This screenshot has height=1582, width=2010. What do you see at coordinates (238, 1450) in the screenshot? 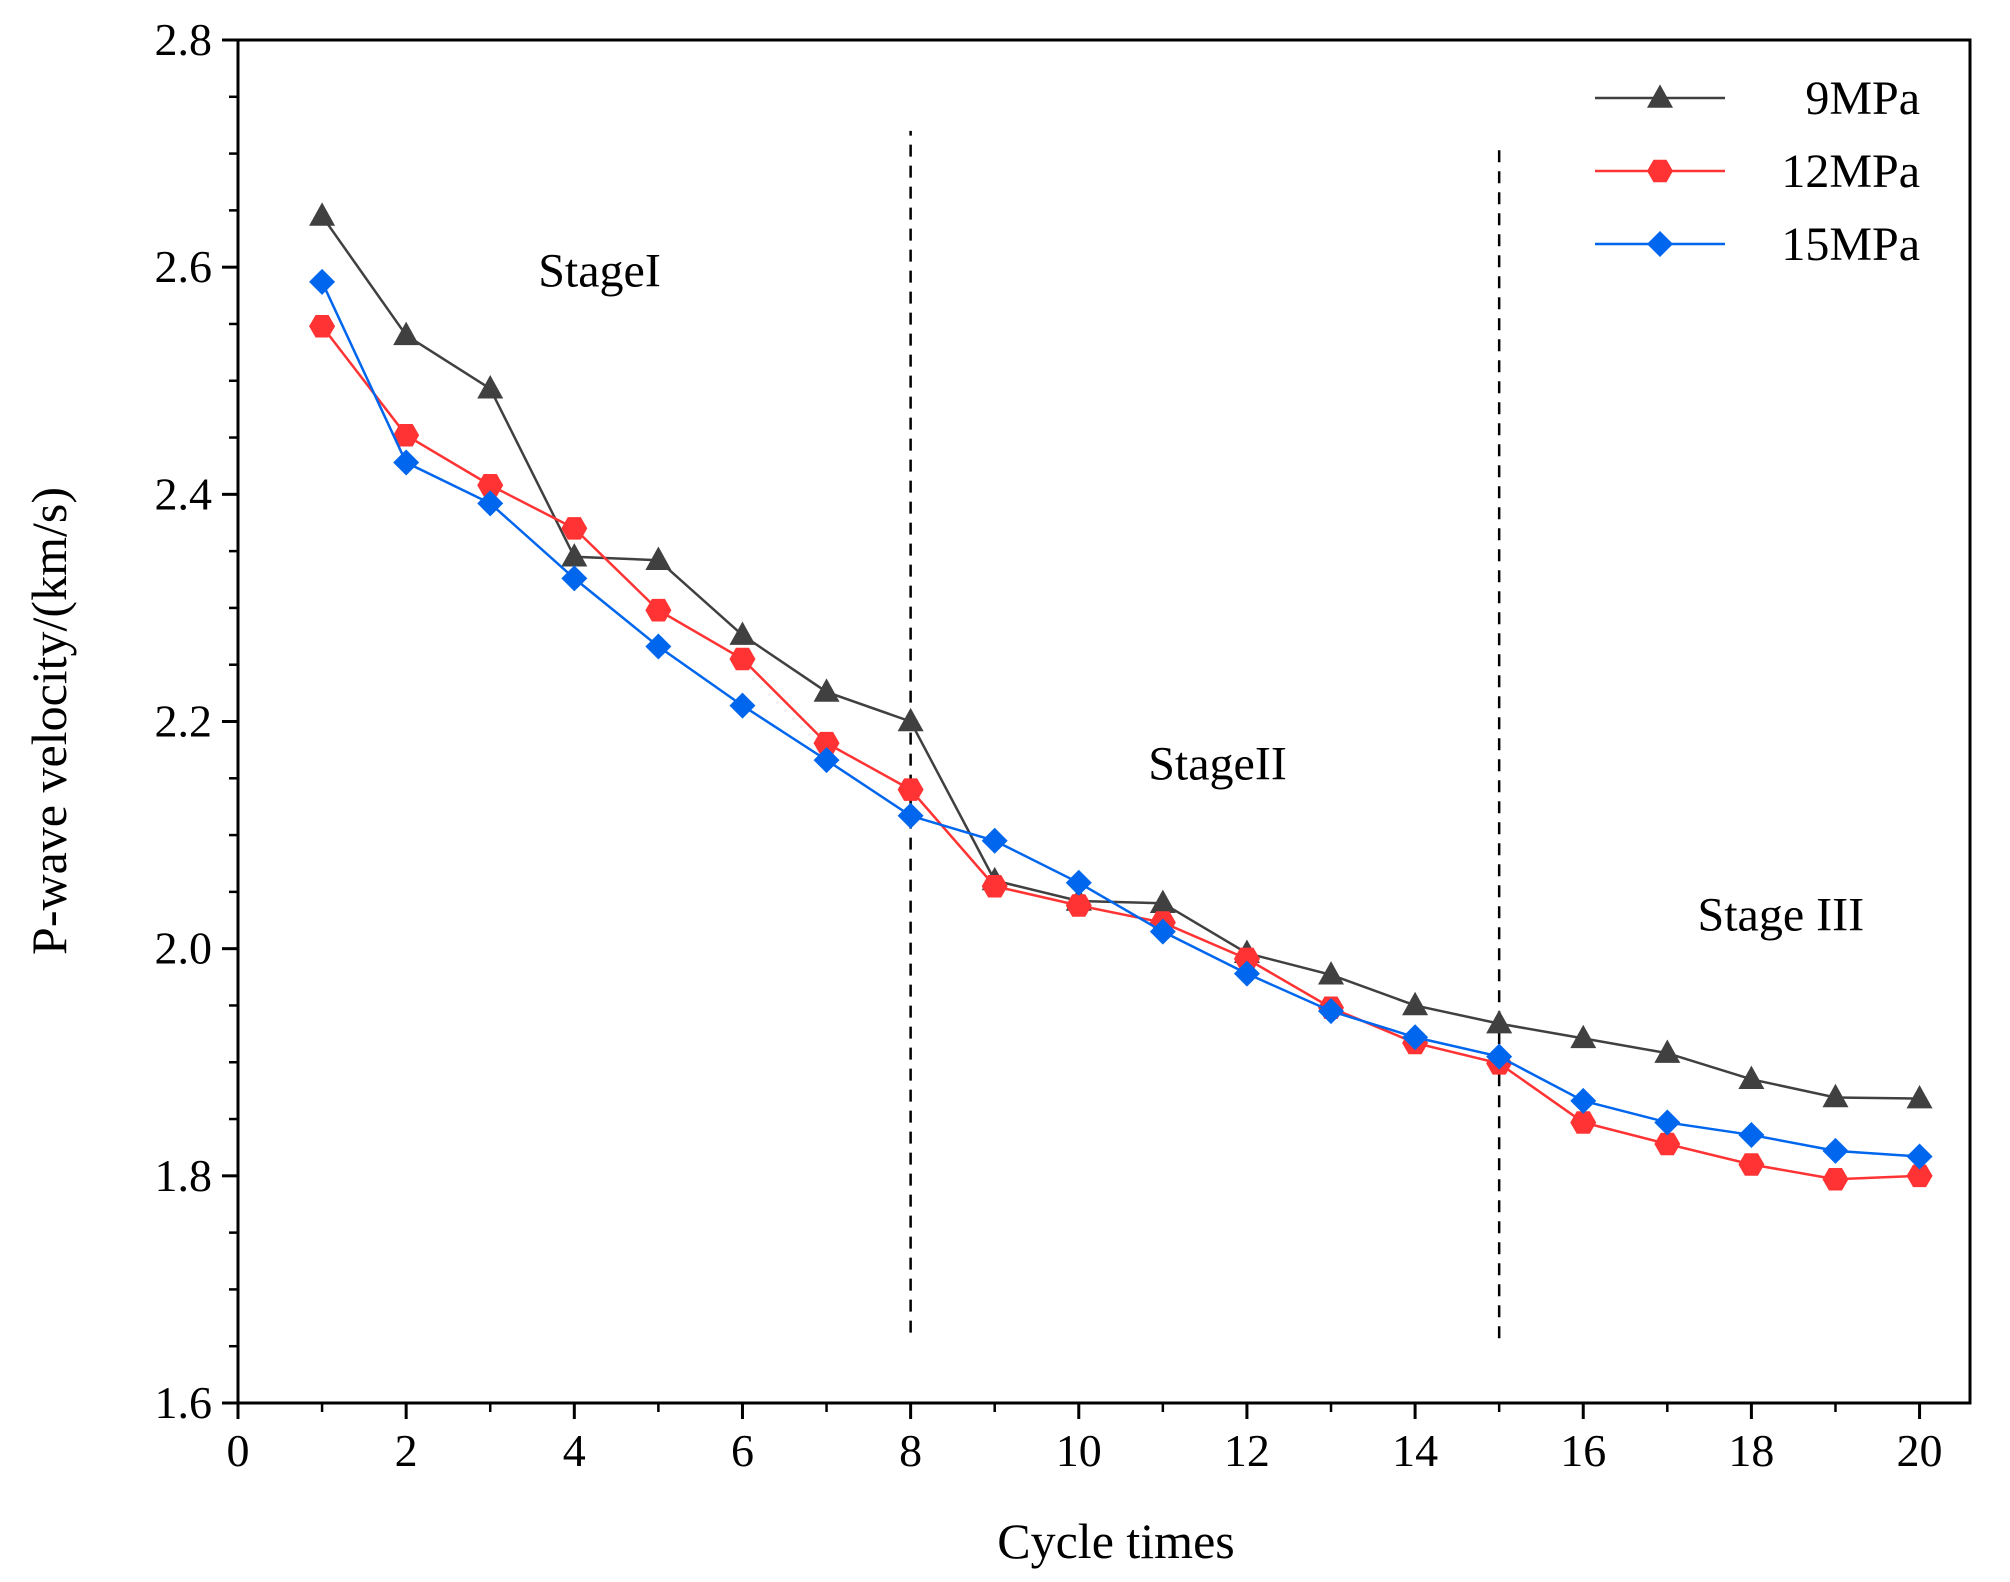
I see `x-tick-label: 0` at bounding box center [238, 1450].